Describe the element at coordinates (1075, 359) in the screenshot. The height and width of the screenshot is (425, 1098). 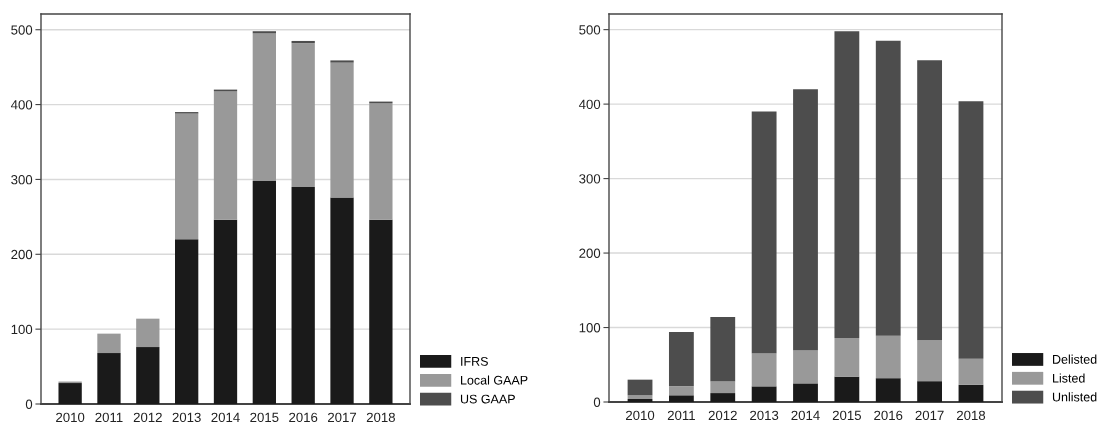
I see `legend-label: Delisted` at that location.